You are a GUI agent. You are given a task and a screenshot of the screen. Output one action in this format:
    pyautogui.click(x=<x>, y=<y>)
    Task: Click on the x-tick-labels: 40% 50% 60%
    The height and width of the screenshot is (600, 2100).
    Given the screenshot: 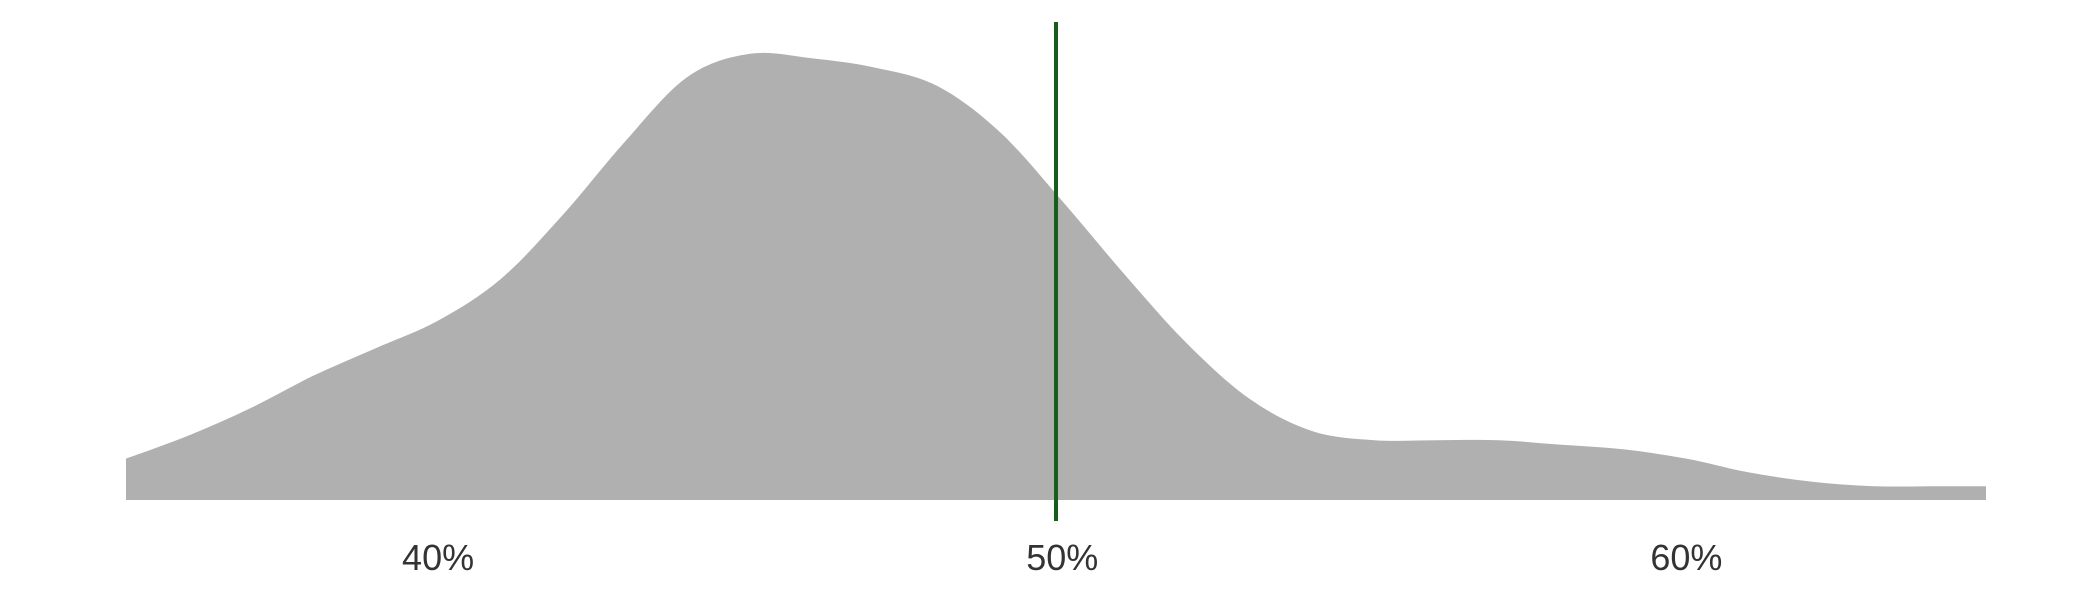 What is the action you would take?
    pyautogui.click(x=1062, y=557)
    